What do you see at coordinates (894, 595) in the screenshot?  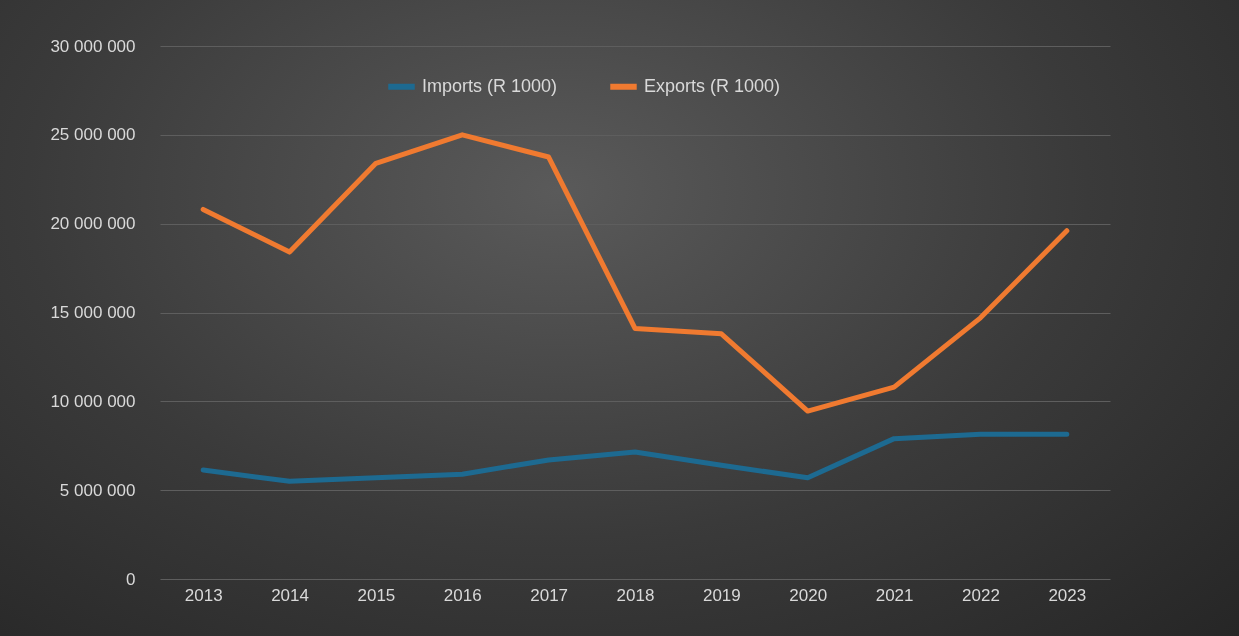 I see `x-tick-label: 2021` at bounding box center [894, 595].